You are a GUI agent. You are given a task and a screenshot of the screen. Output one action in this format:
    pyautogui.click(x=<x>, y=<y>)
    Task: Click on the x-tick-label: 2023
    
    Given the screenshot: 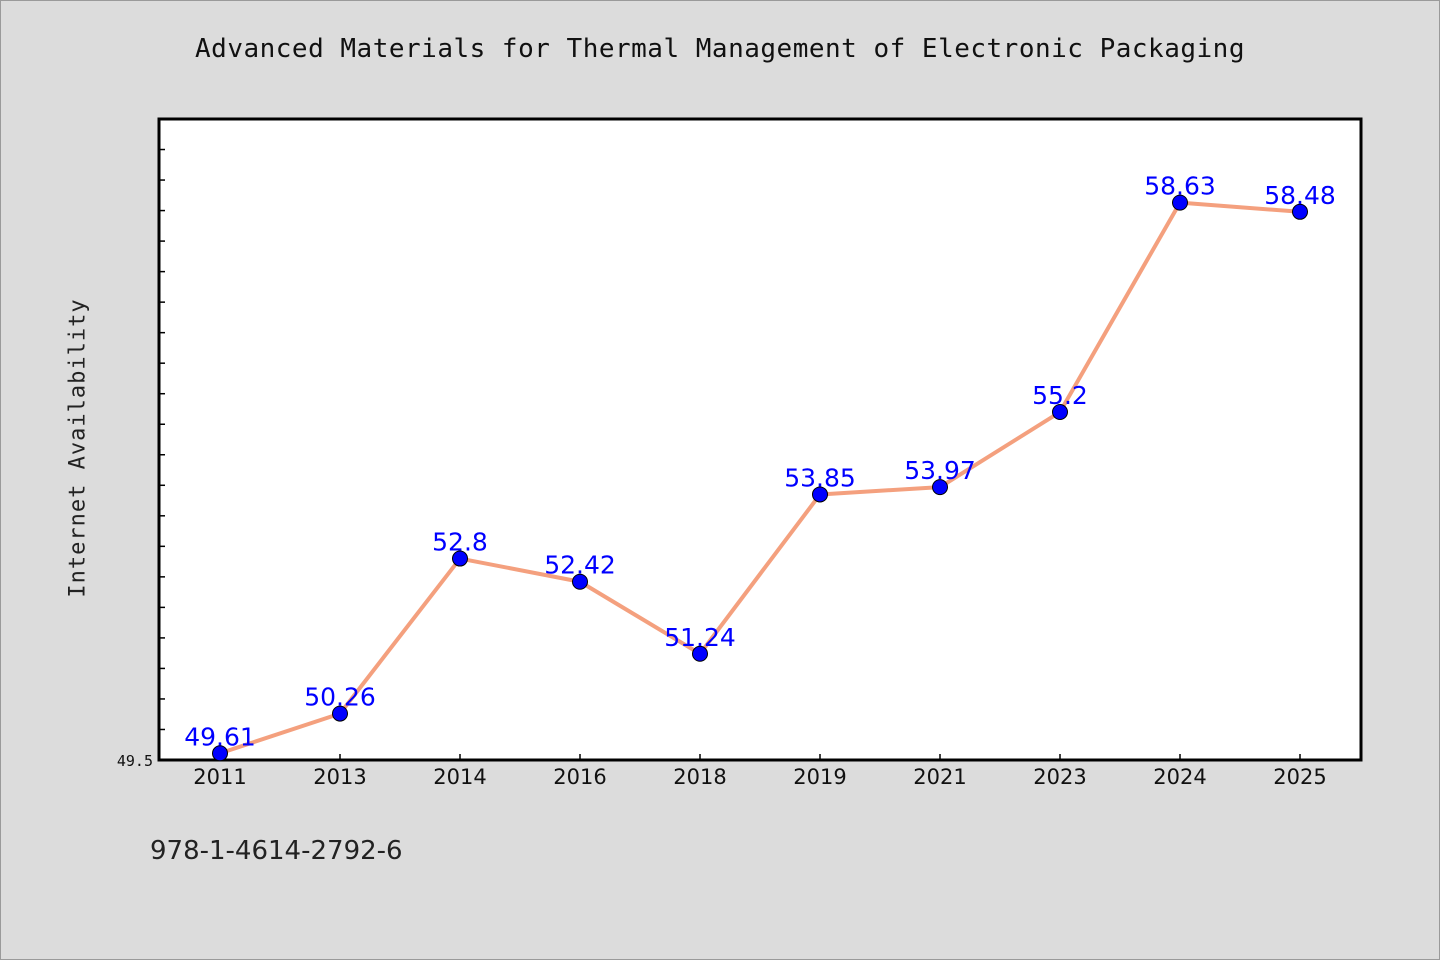 What is the action you would take?
    pyautogui.click(x=1059, y=777)
    